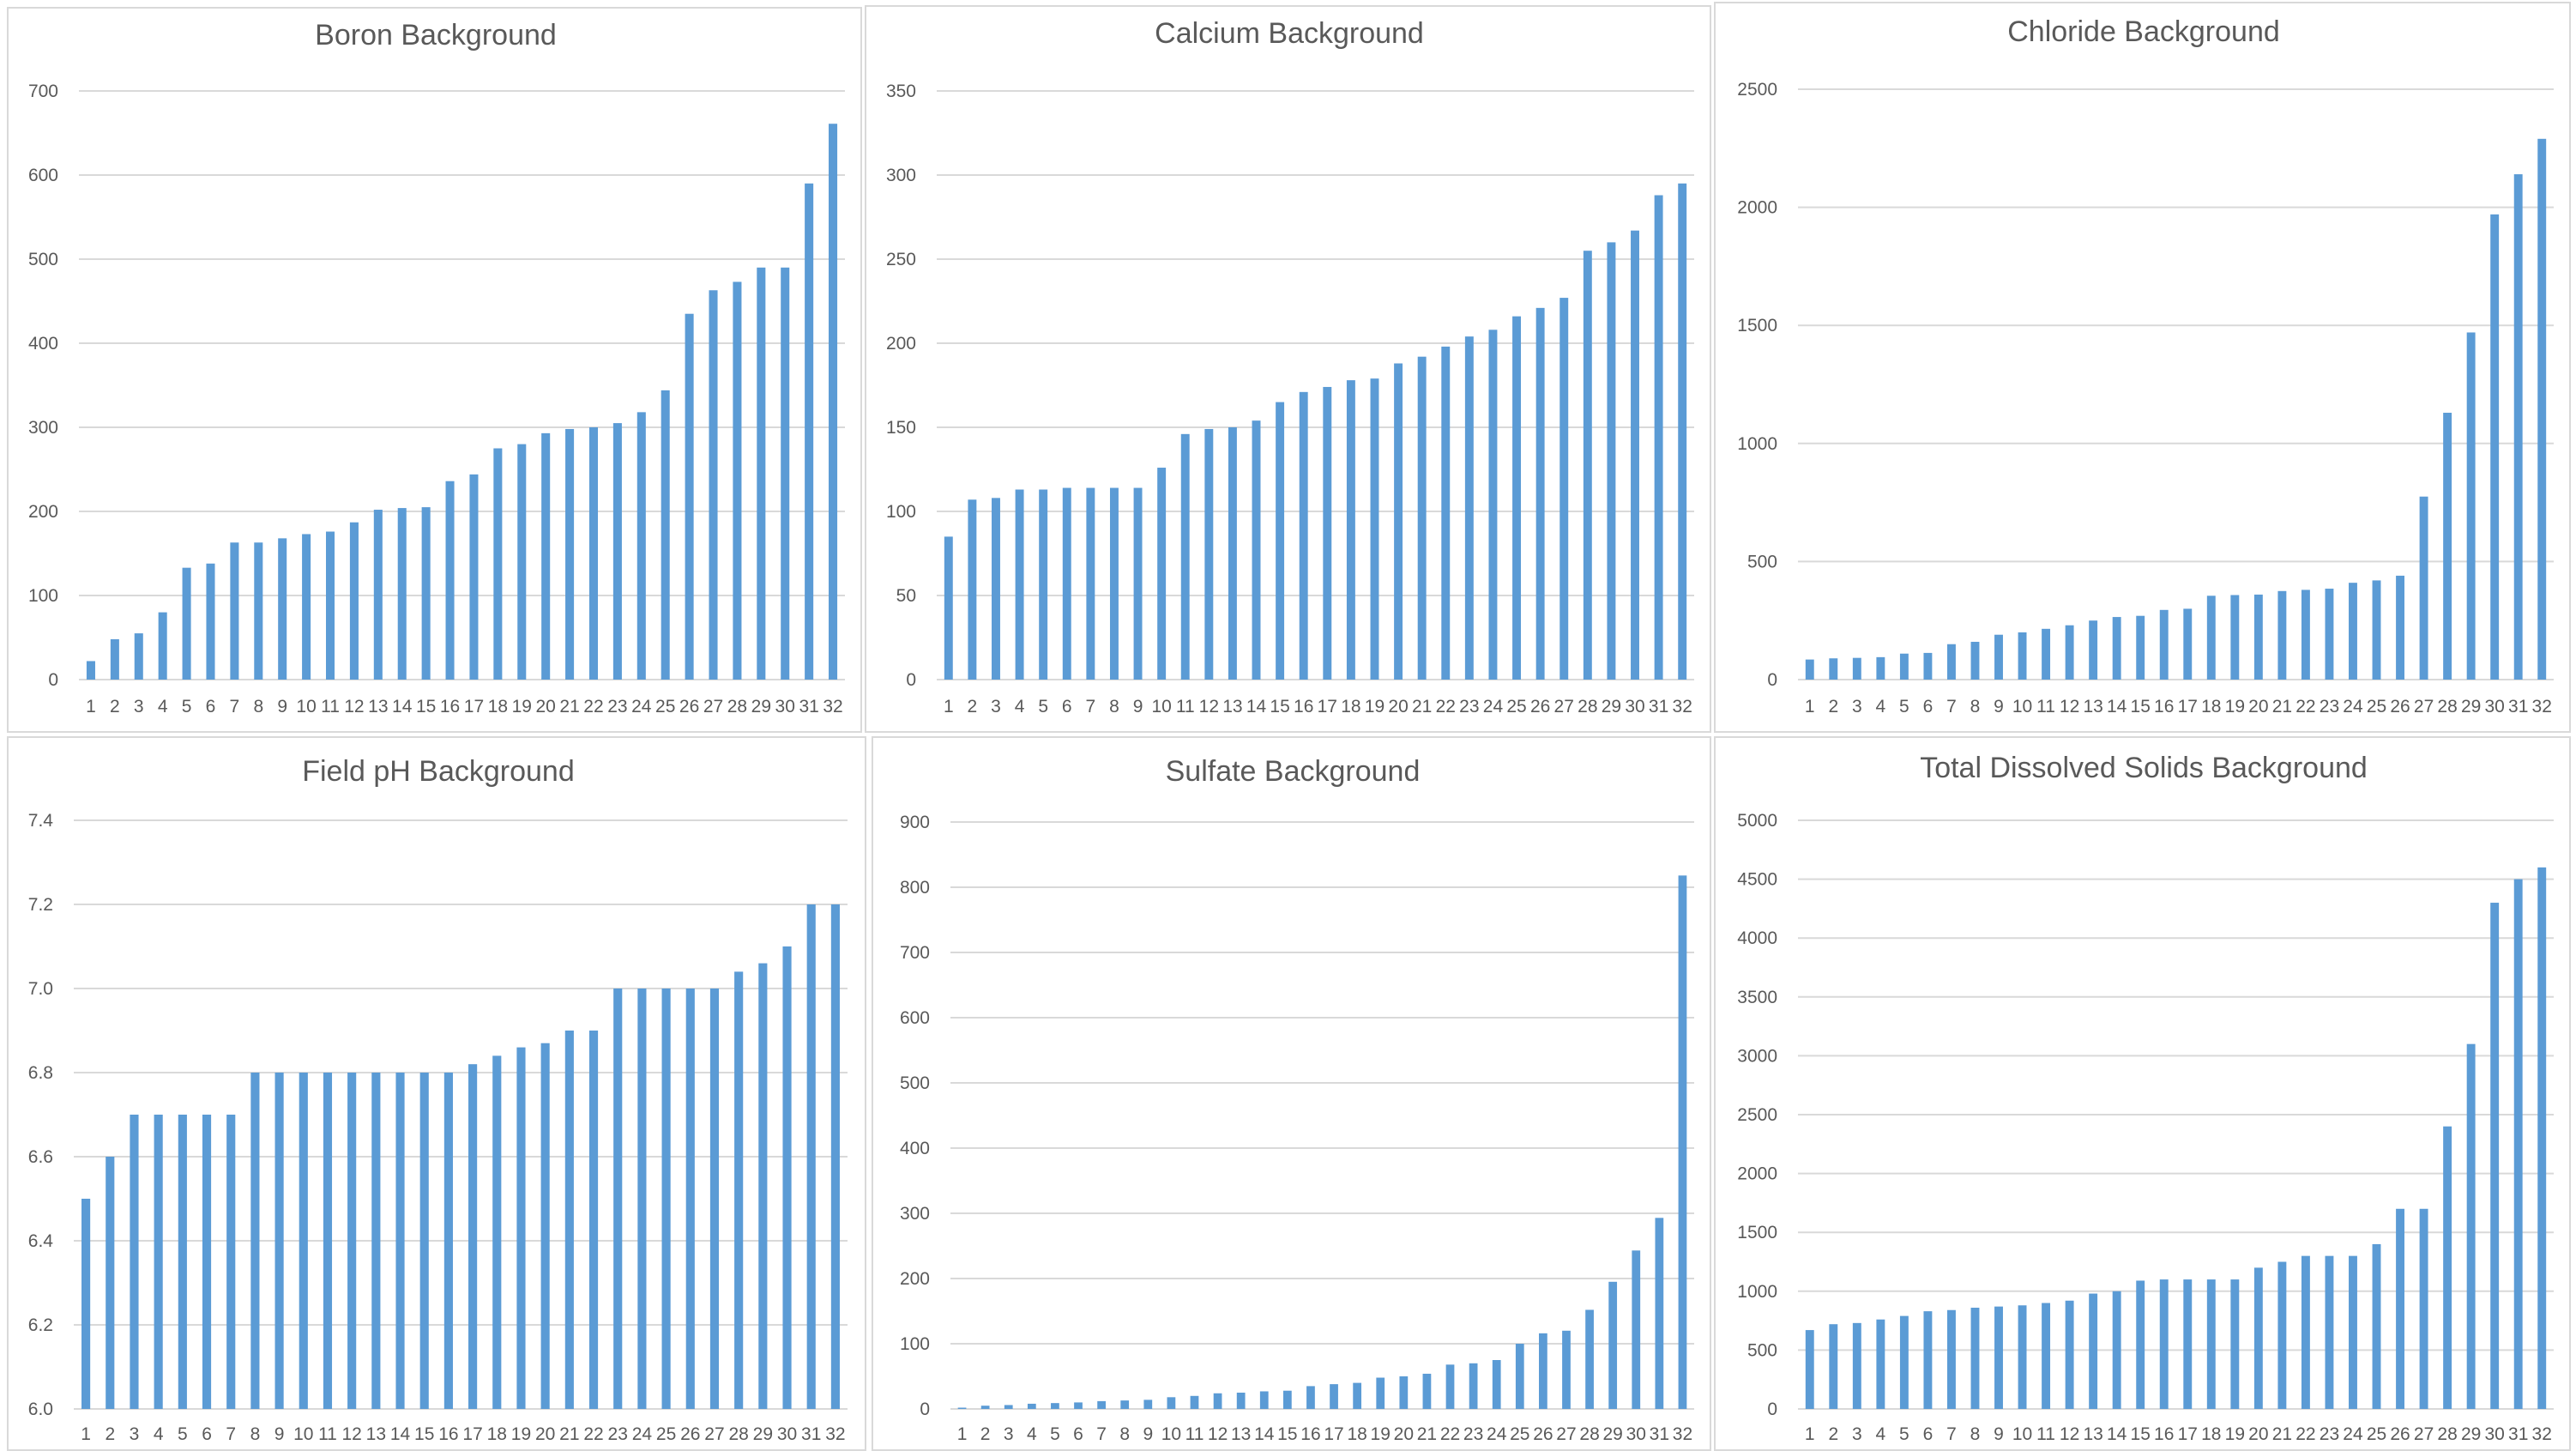  What do you see at coordinates (1293, 771) in the screenshot?
I see `chart-title: Sulfate Background` at bounding box center [1293, 771].